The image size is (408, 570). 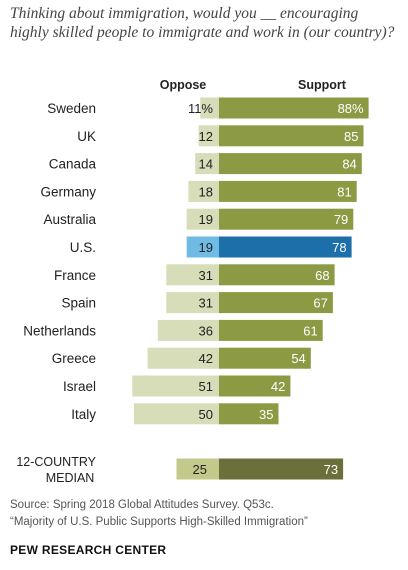 I want to click on category-label-canada: Canada, so click(x=73, y=164).